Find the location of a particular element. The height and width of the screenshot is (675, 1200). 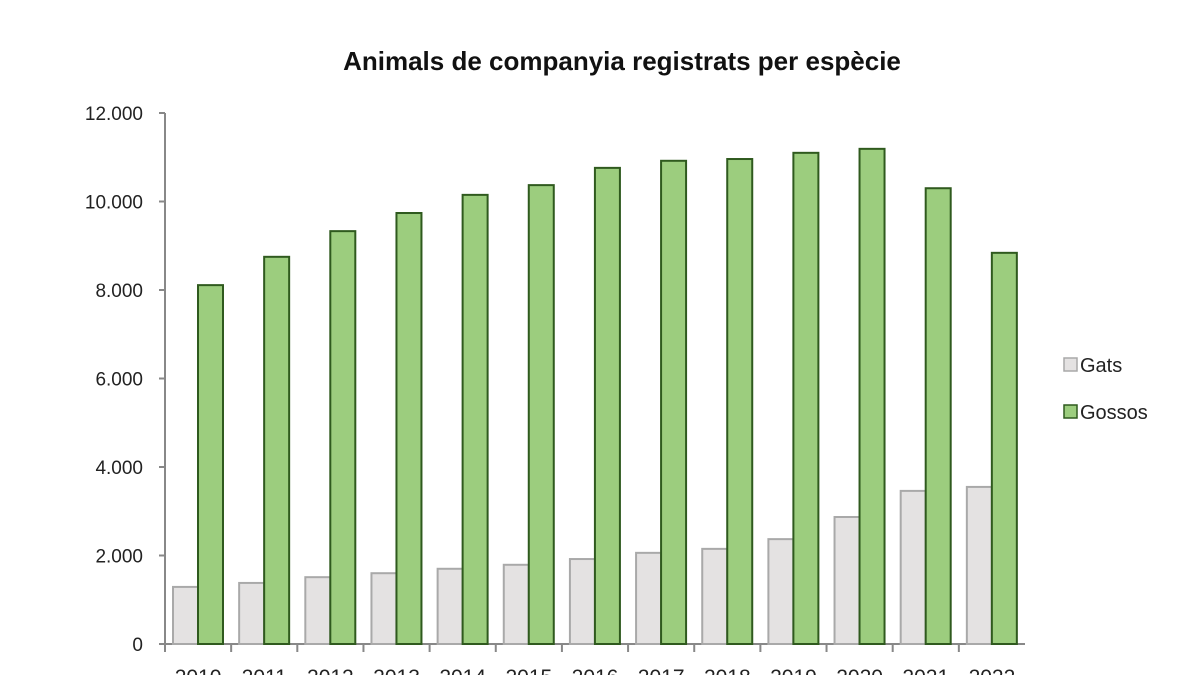

x-tick-label: 2014 is located at coordinates (462, 670).